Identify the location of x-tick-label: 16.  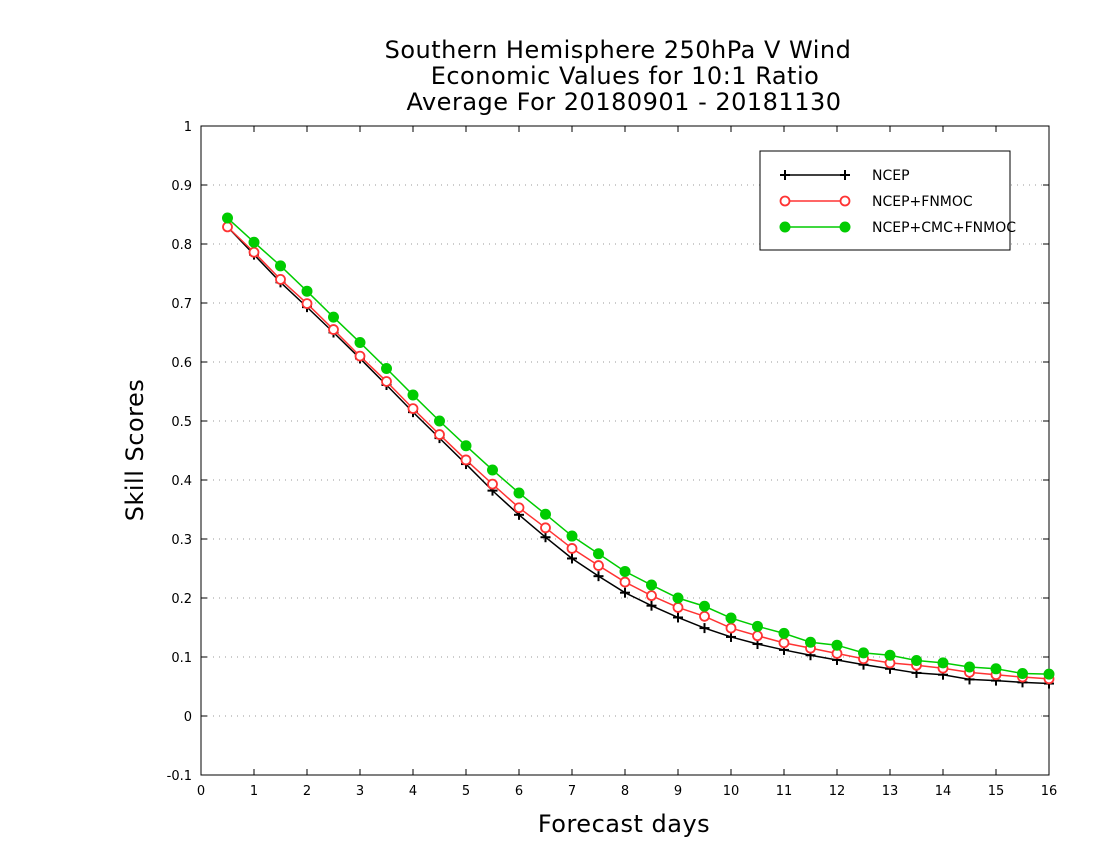
(1049, 791).